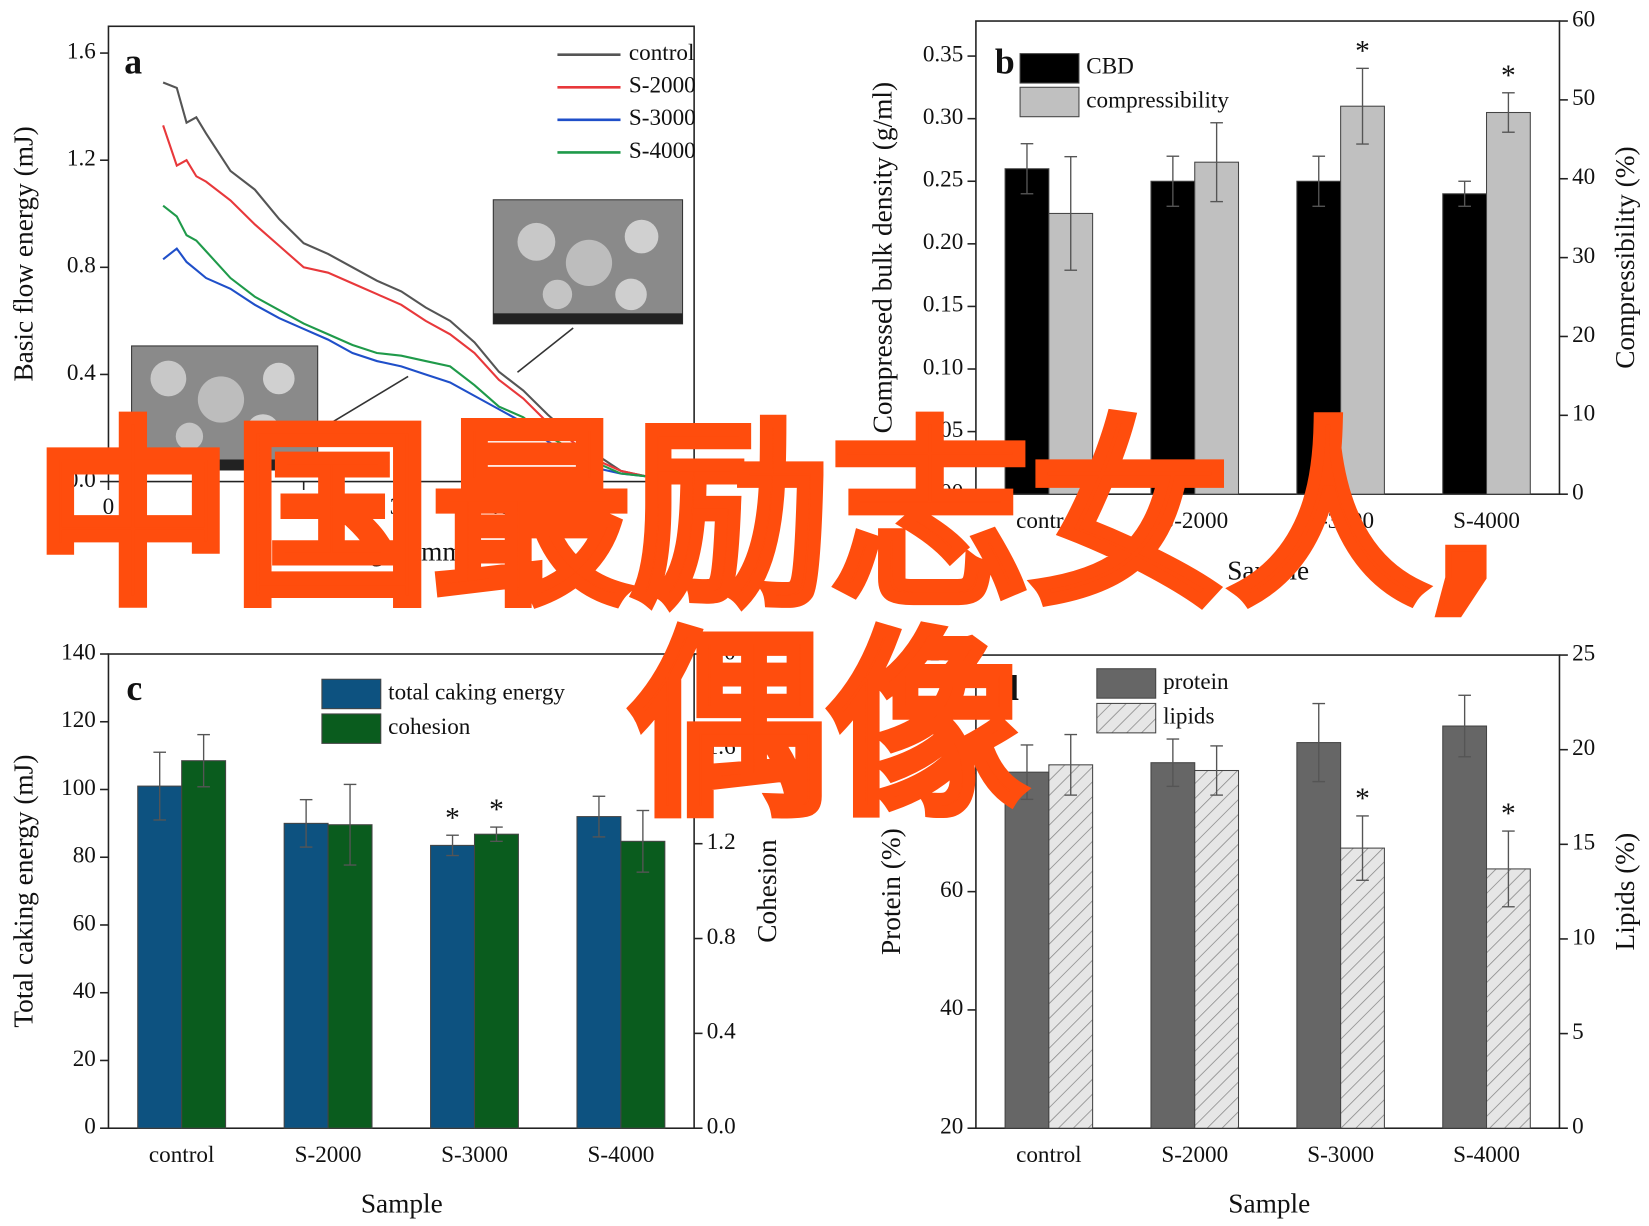  Describe the element at coordinates (401, 507) in the screenshot. I see `x-tick-label: 30` at that location.